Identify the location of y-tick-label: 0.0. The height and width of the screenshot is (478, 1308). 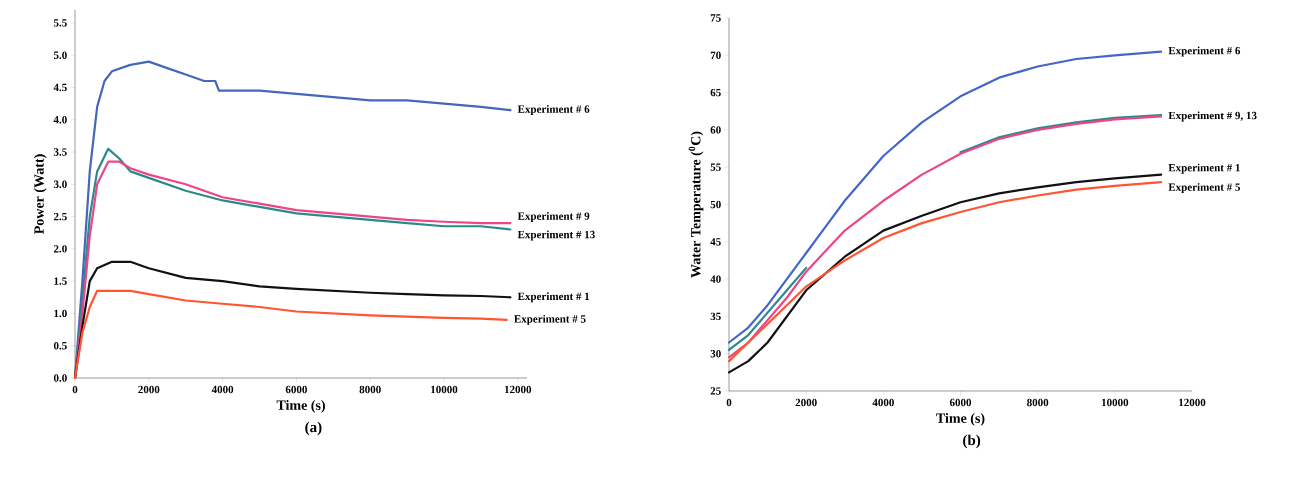
(60, 378).